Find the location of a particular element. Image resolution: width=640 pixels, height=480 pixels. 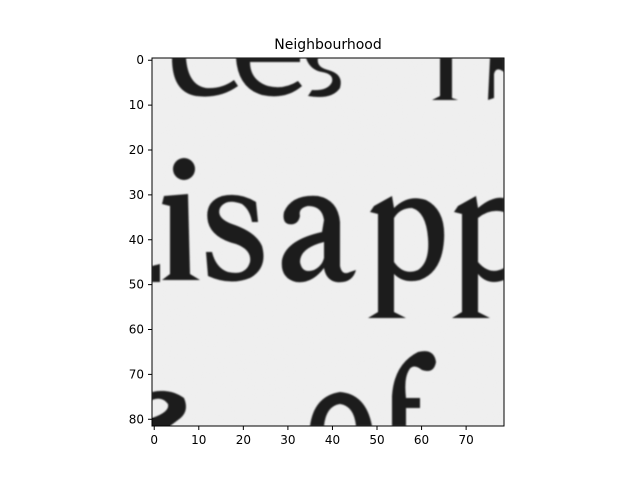

y-tick-label: 40 is located at coordinates (136, 240).